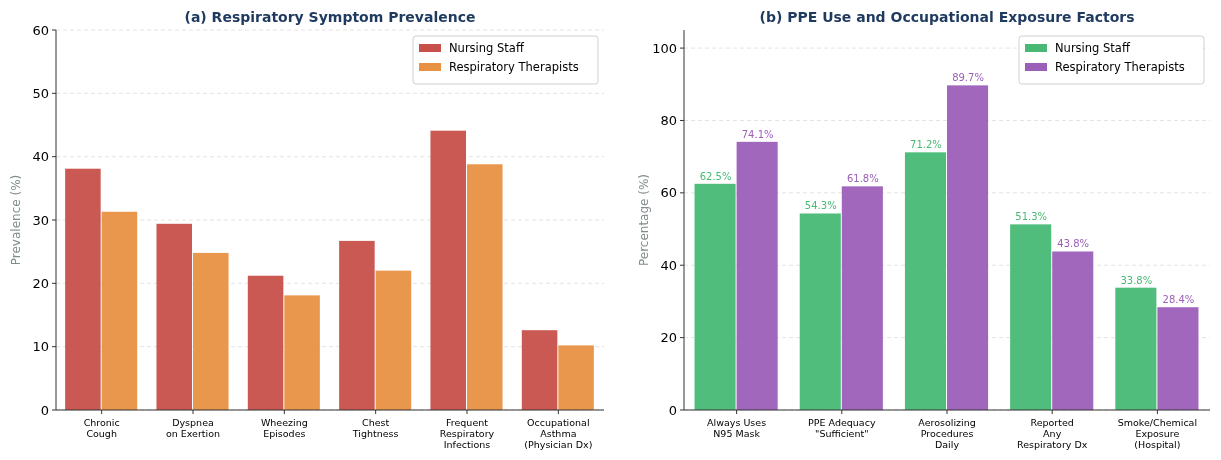  Describe the element at coordinates (193, 428) in the screenshot. I see `x-tick-label: Dyspnea on Exertion` at that location.